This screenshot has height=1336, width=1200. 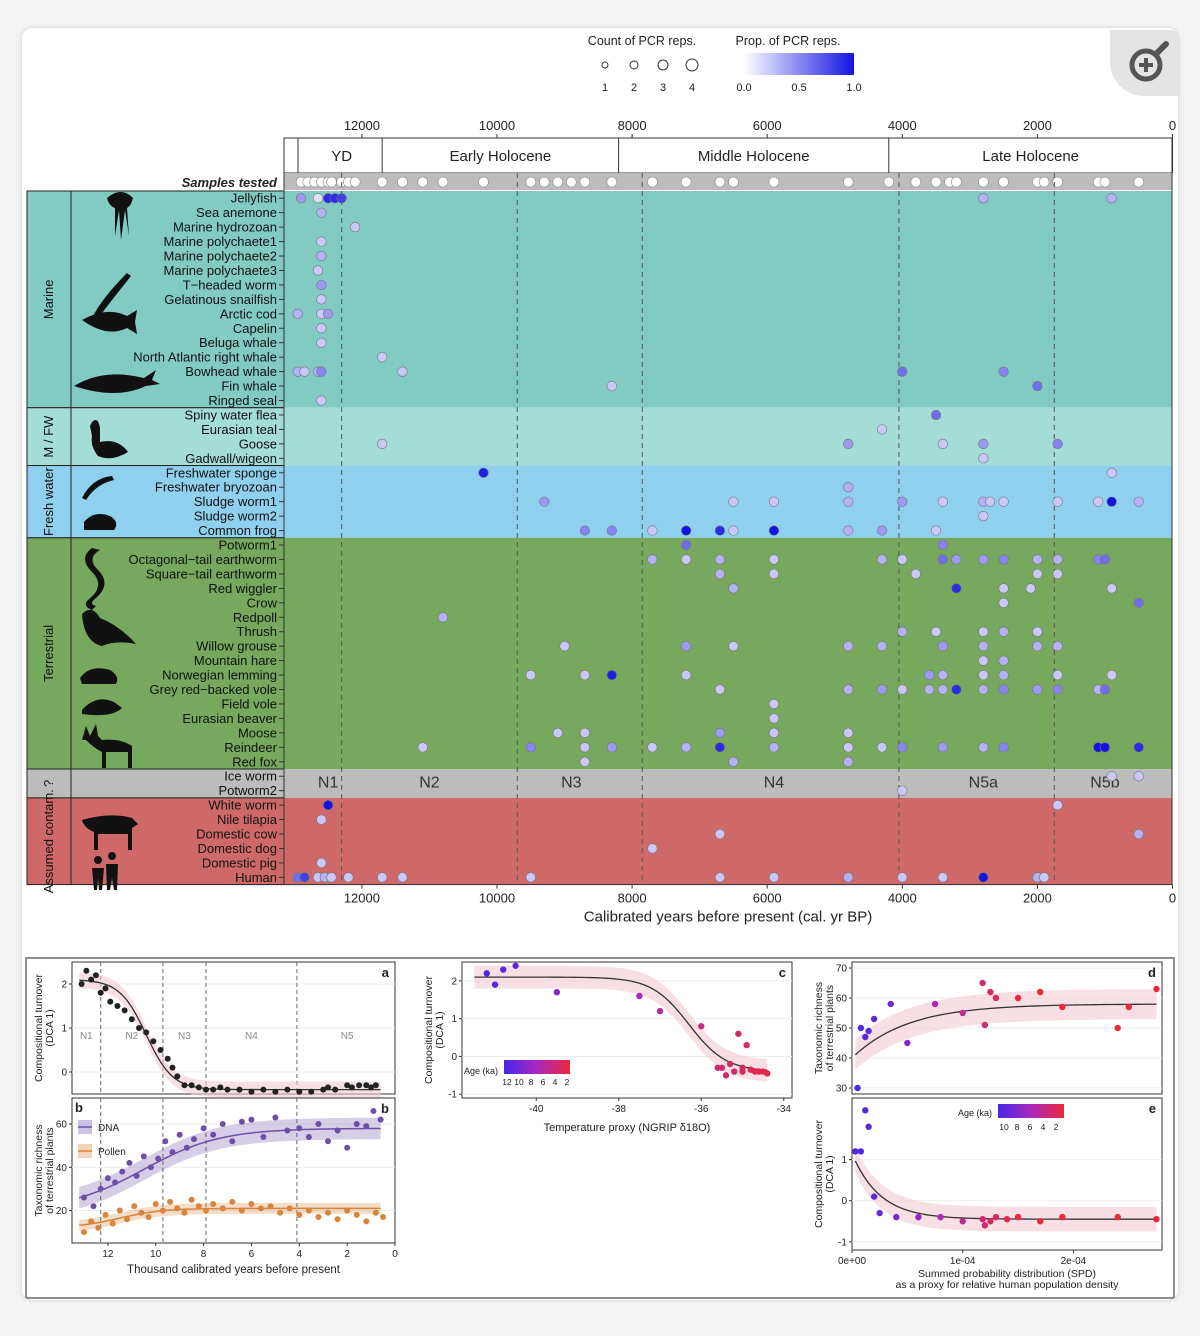 What do you see at coordinates (1007, 1274) in the screenshot?
I see `panel-e-xlabel: Summed probability distribution (SPD)` at bounding box center [1007, 1274].